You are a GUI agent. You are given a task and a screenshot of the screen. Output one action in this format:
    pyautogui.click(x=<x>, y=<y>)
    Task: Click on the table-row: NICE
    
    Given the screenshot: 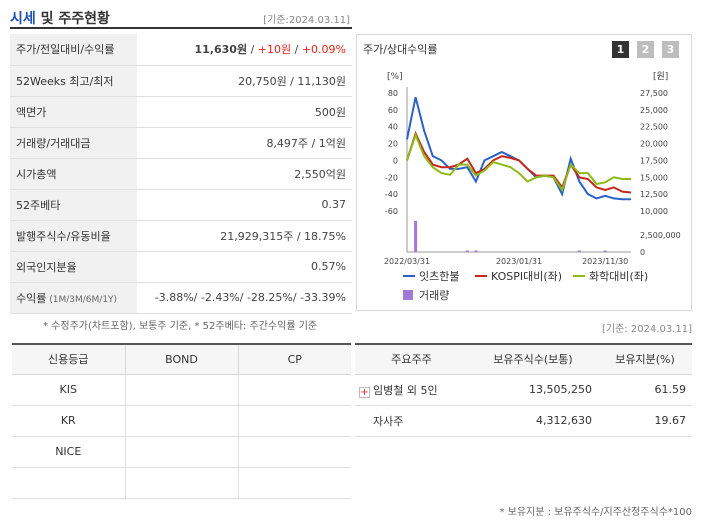 What is the action you would take?
    pyautogui.click(x=181, y=452)
    